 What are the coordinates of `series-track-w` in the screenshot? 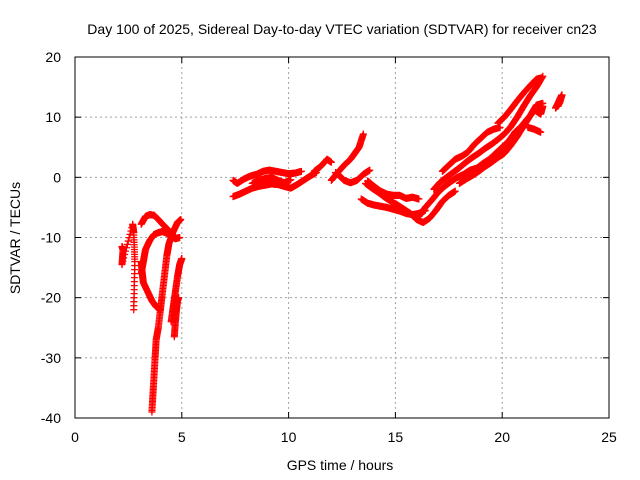 It's located at (539, 110).